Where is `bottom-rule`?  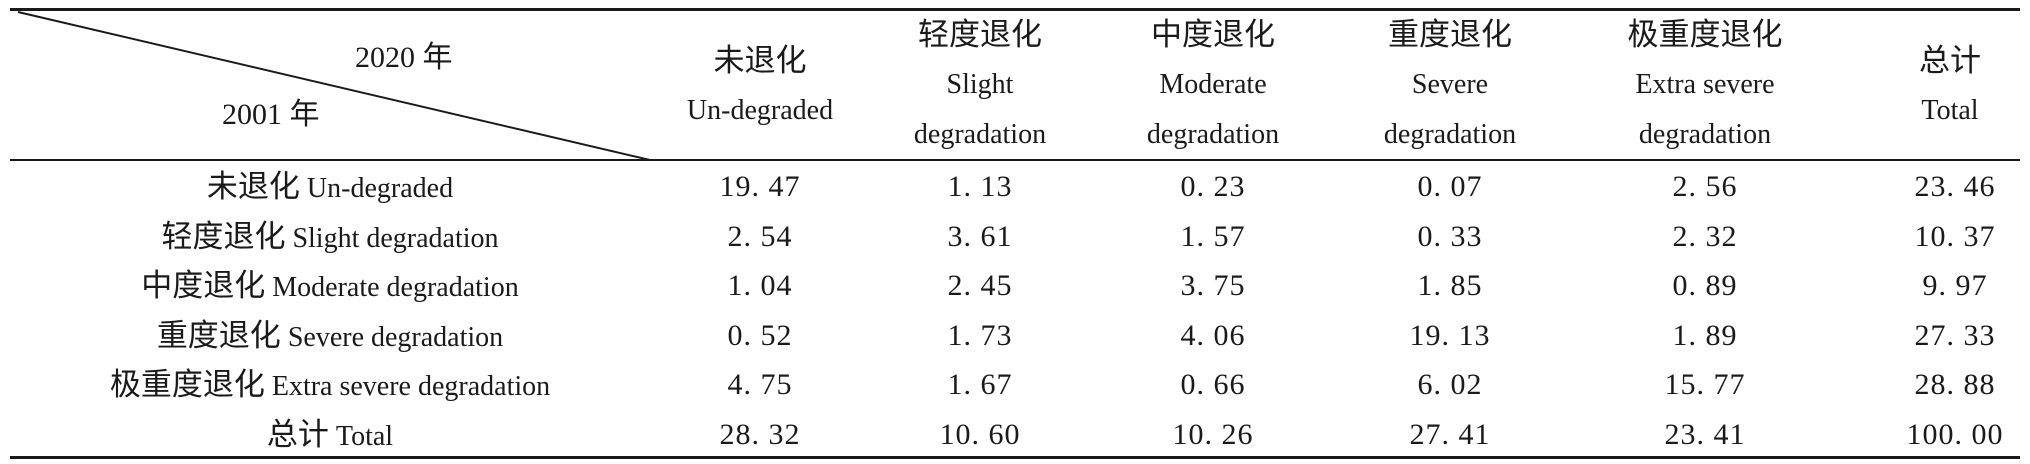 bottom-rule is located at coordinates (1015, 457).